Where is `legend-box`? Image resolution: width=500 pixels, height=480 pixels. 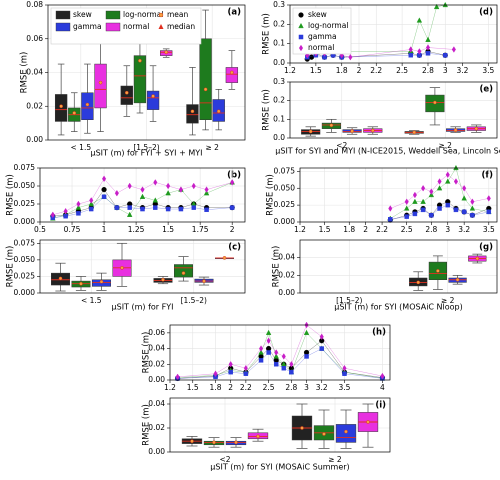
legend-box is located at coordinates (126, 26).